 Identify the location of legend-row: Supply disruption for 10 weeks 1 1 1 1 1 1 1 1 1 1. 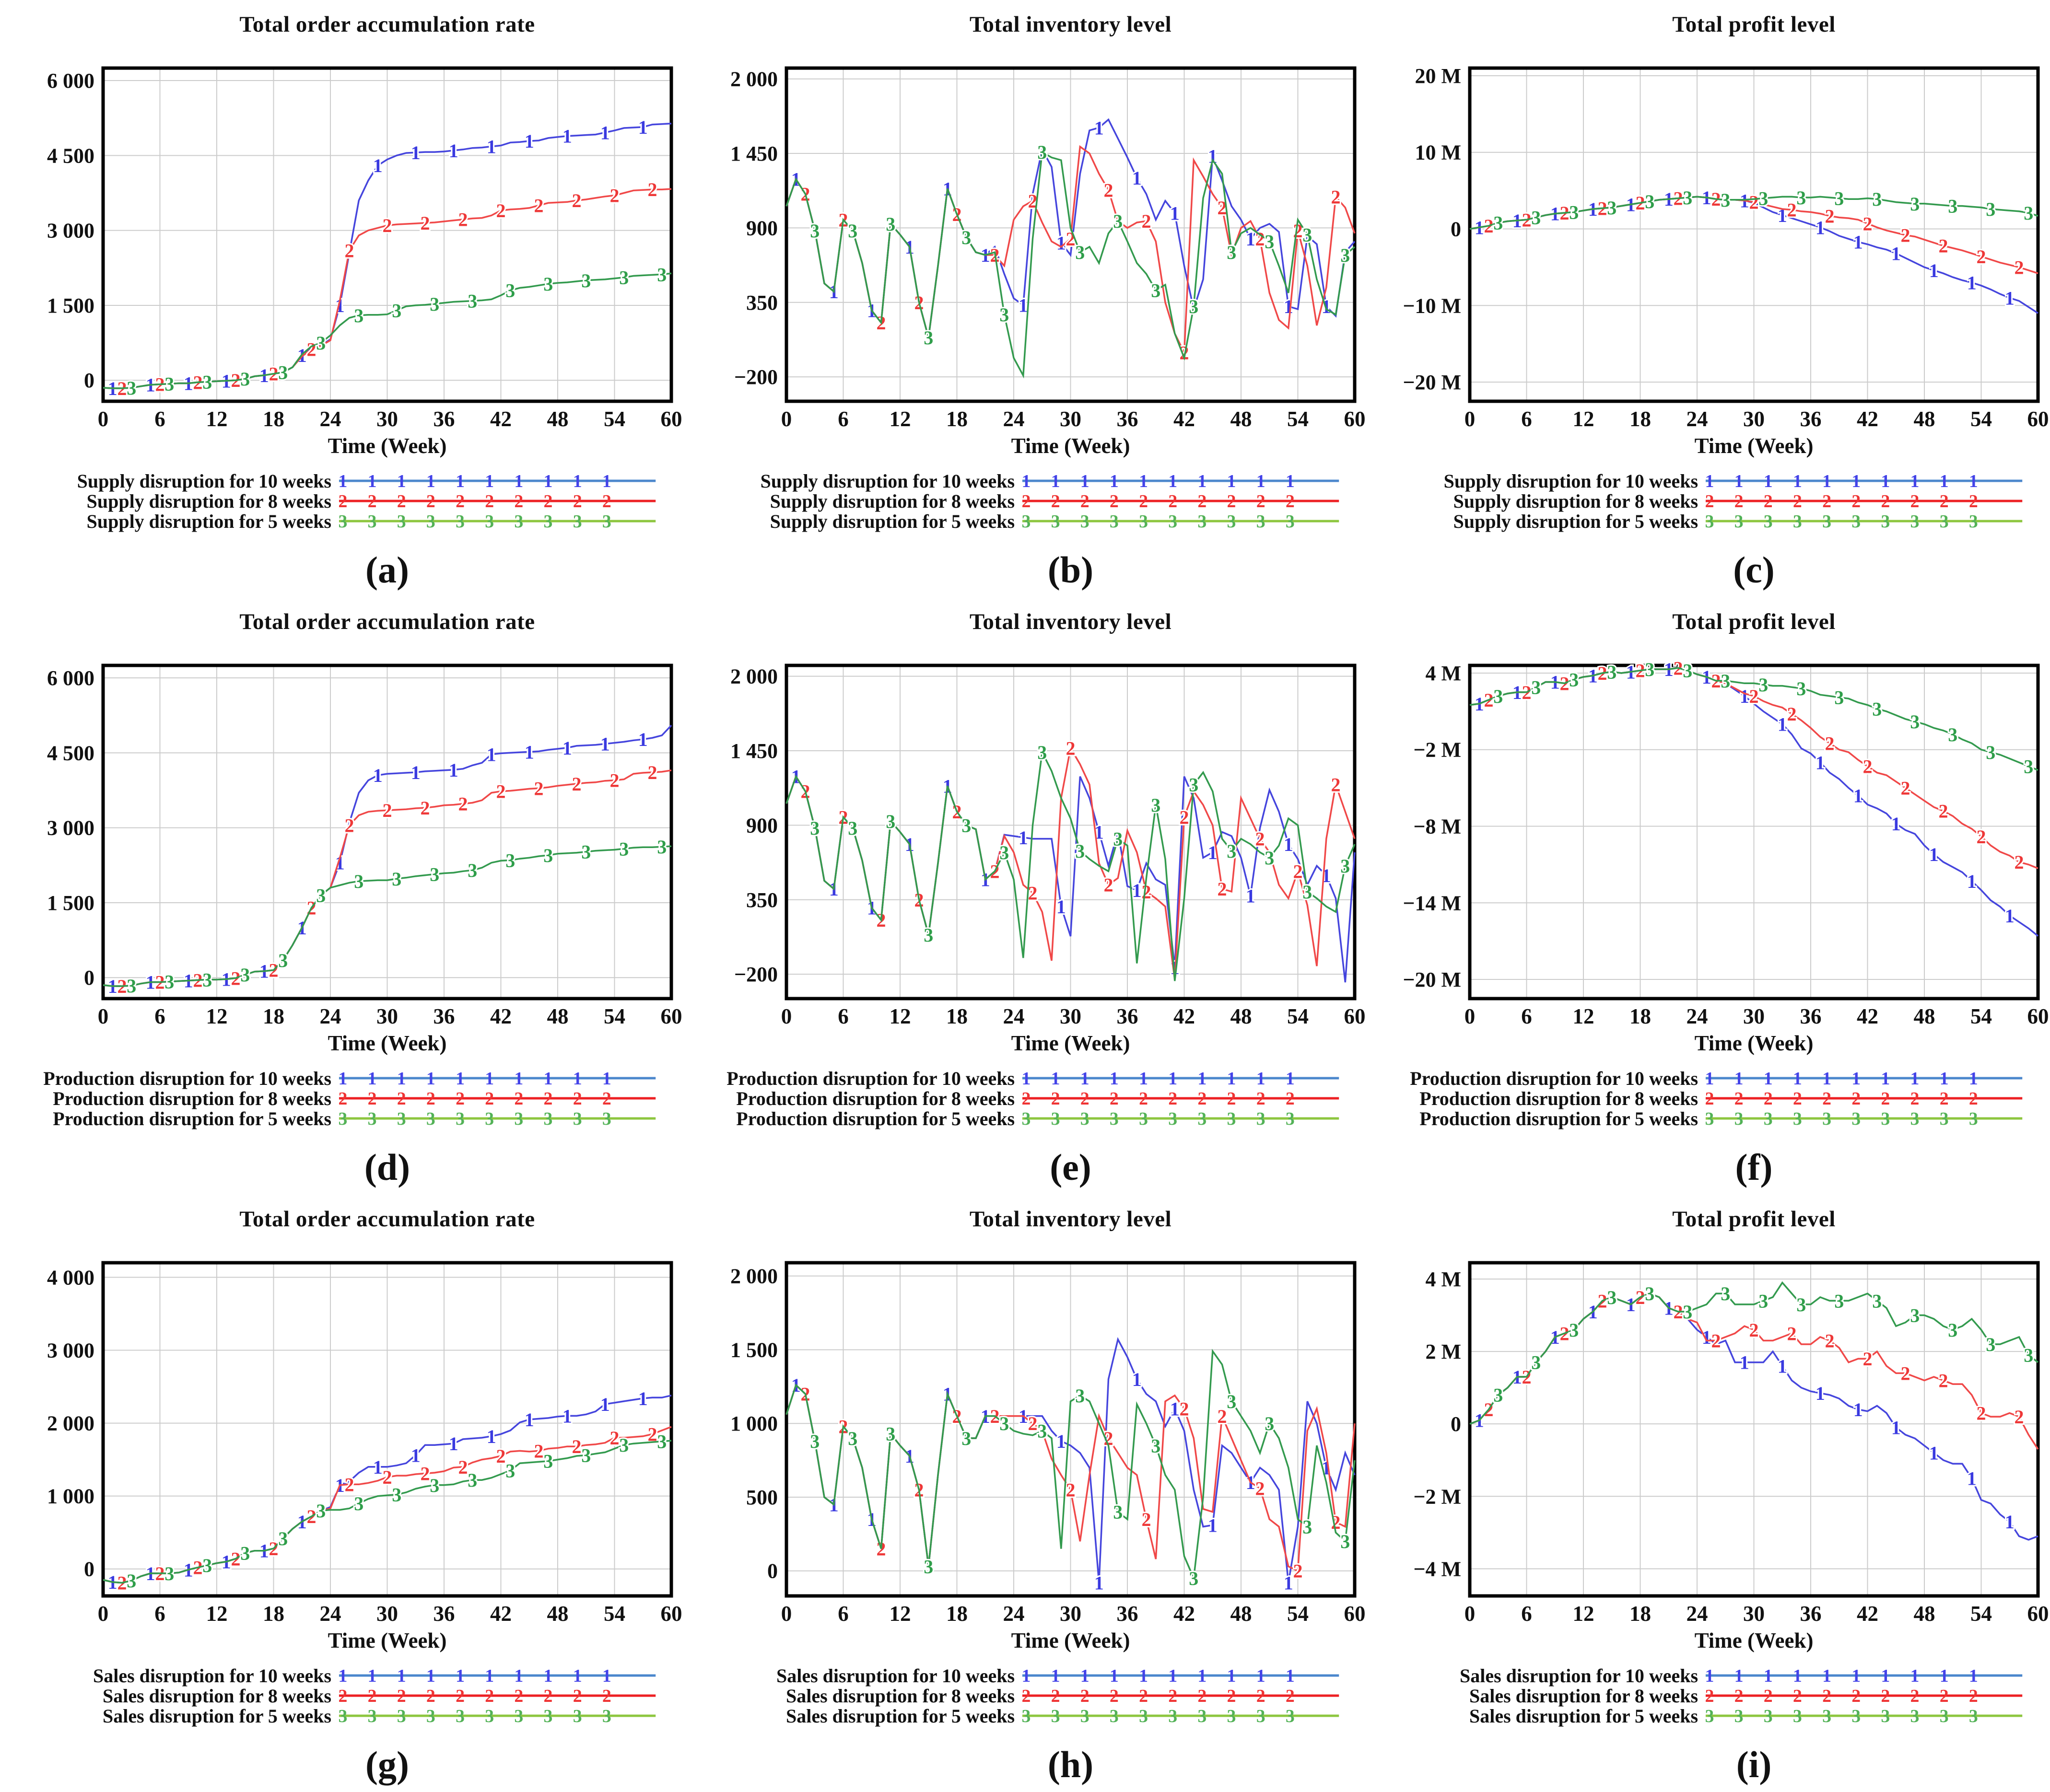
(341, 481).